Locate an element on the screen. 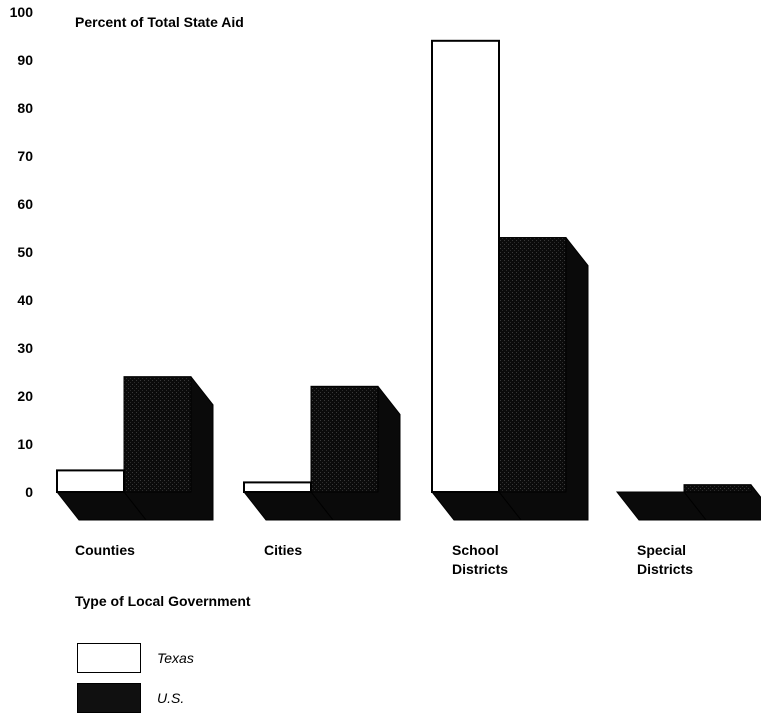  legend-swatch-us is located at coordinates (109, 698).